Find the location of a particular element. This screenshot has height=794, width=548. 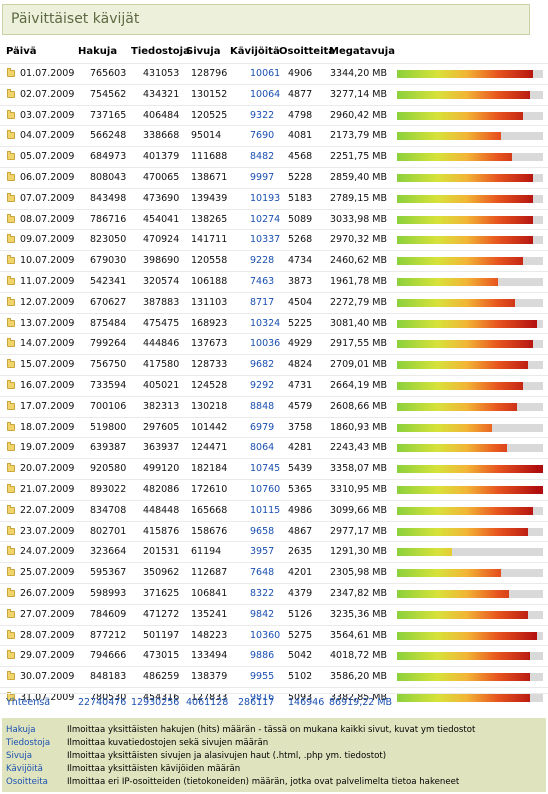

col-header-sites: Osoitteita is located at coordinates (307, 51).